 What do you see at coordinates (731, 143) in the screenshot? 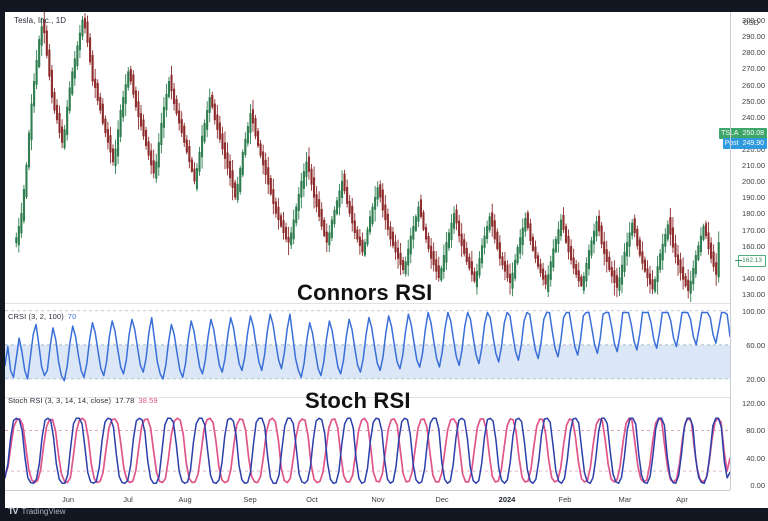
I see `price-tag-post-name: Post` at bounding box center [731, 143].